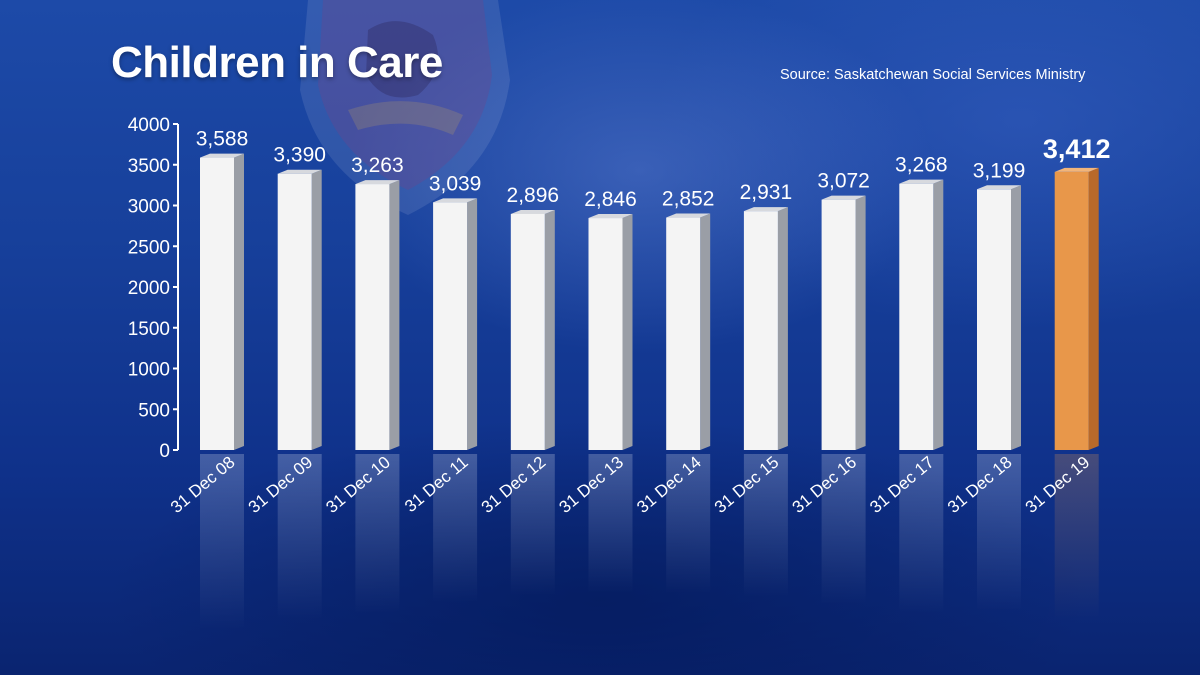 This screenshot has height=675, width=1200. I want to click on y-tick-label: 1500, so click(149, 329).